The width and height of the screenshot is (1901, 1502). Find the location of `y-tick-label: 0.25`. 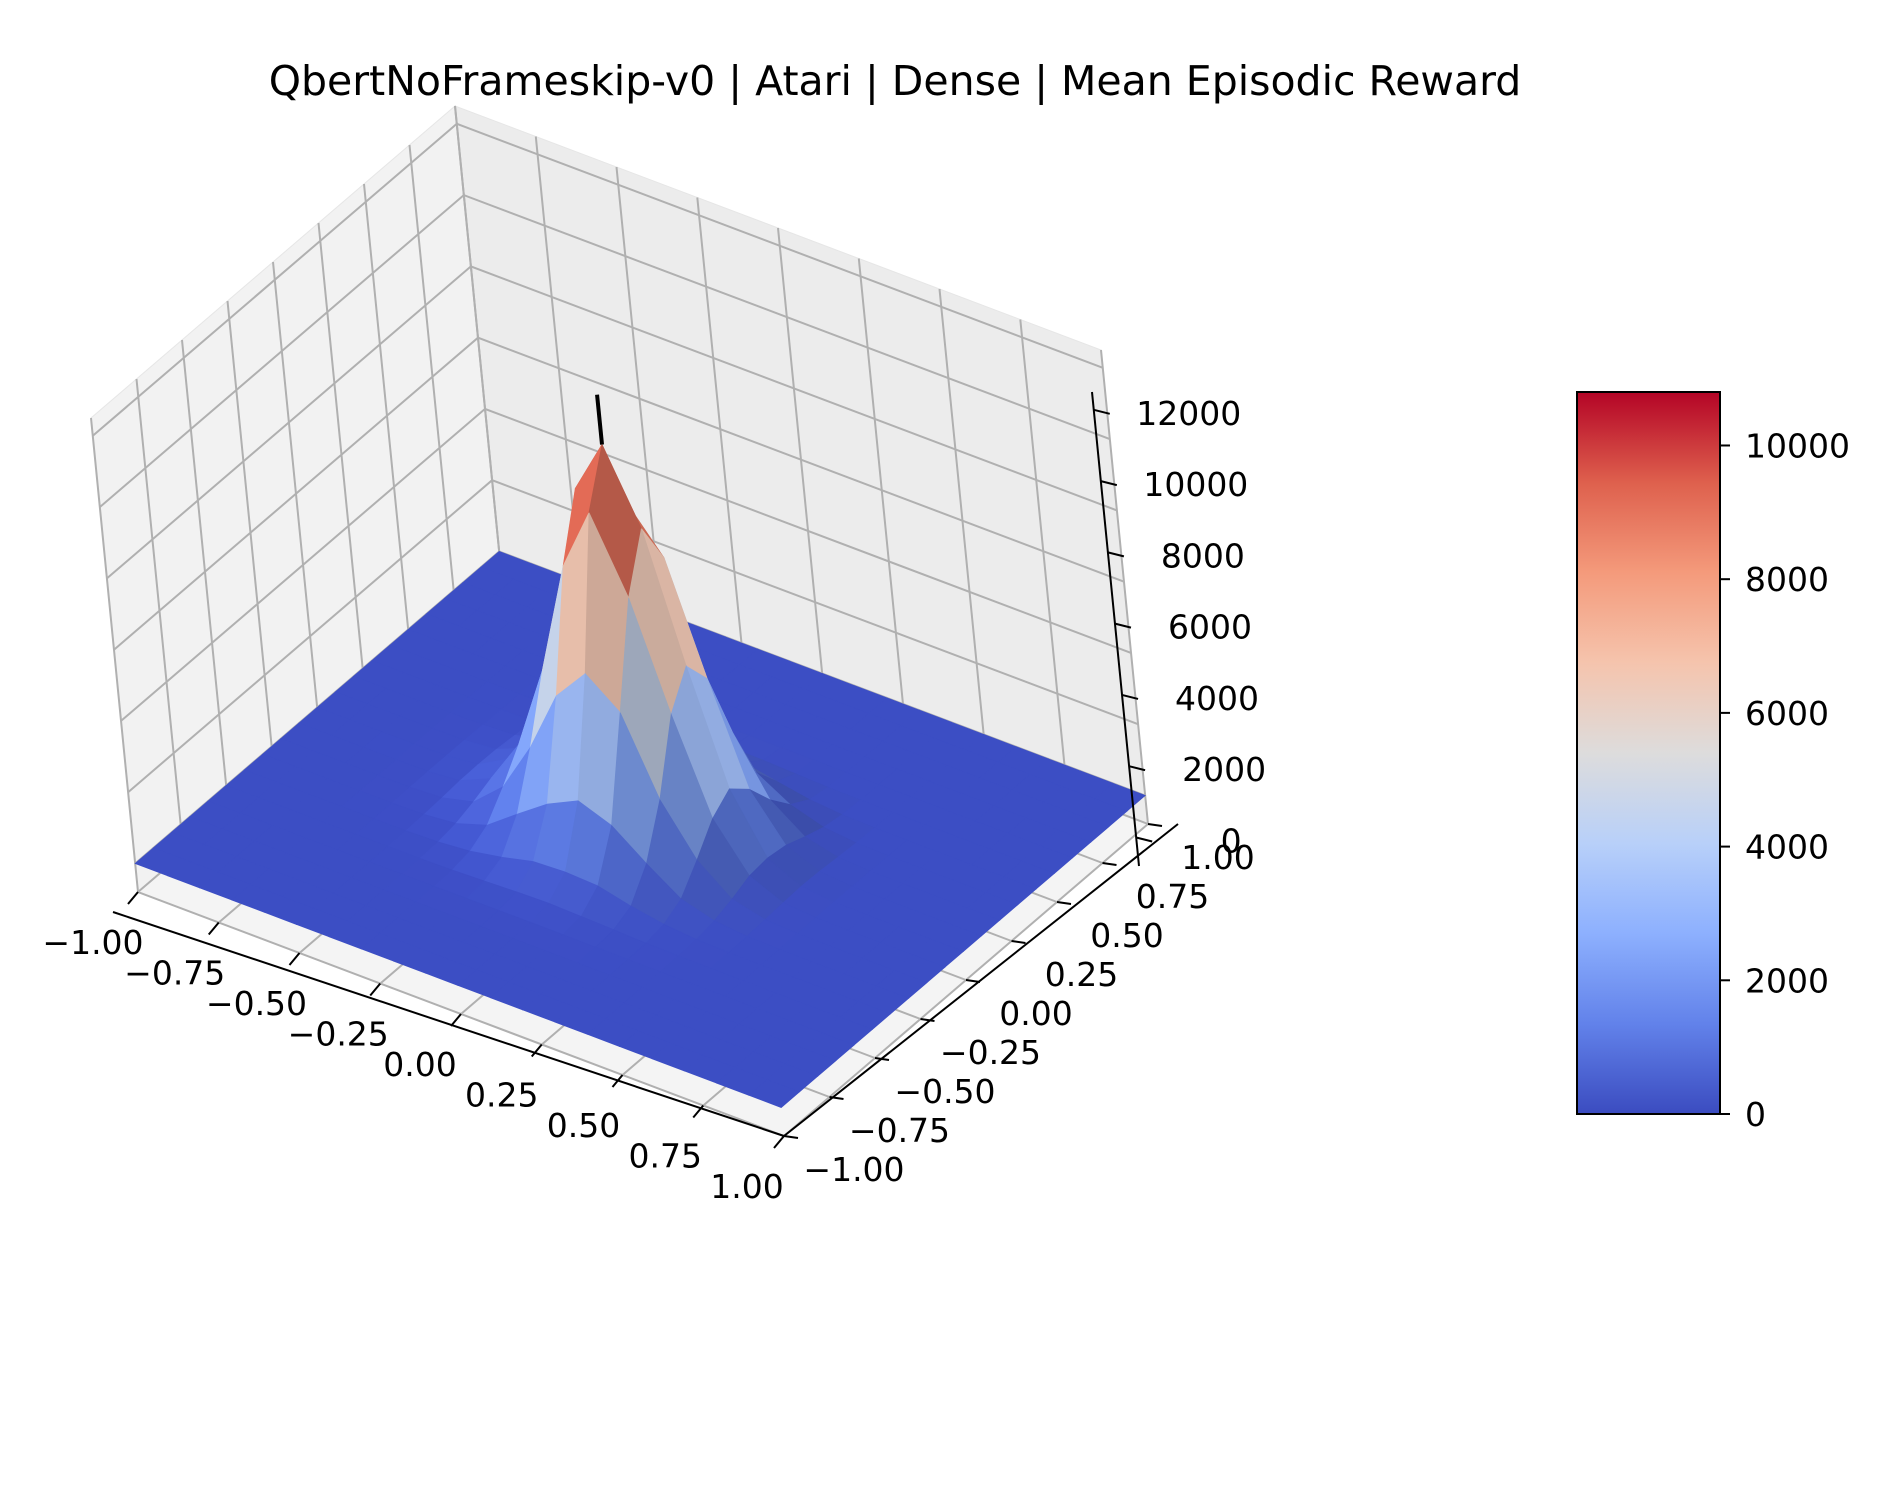

y-tick-label: 0.25 is located at coordinates (1081, 974).